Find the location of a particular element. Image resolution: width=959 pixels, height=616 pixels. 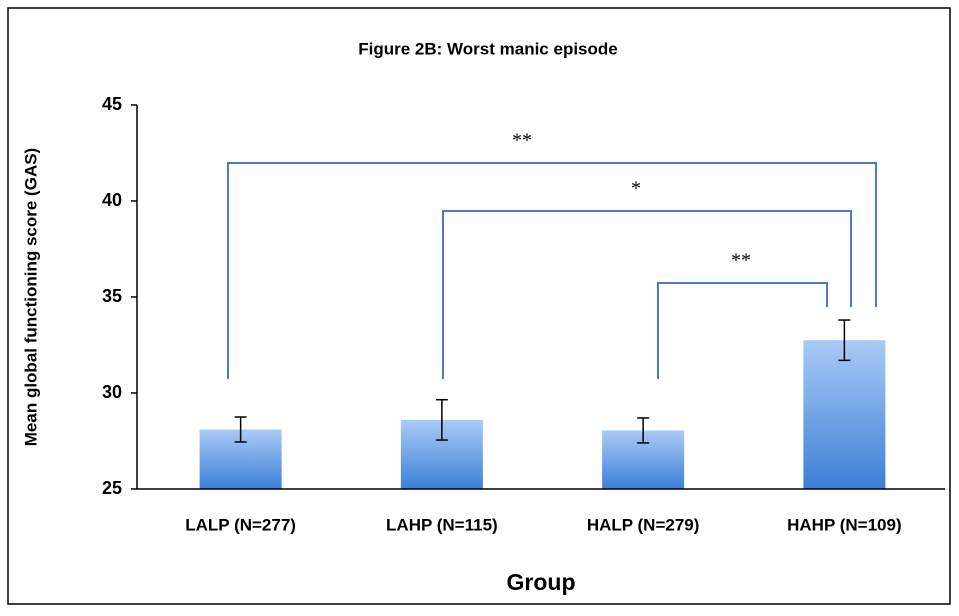

y-axis-title: Mean global functioning score (GAS) is located at coordinates (30, 297).